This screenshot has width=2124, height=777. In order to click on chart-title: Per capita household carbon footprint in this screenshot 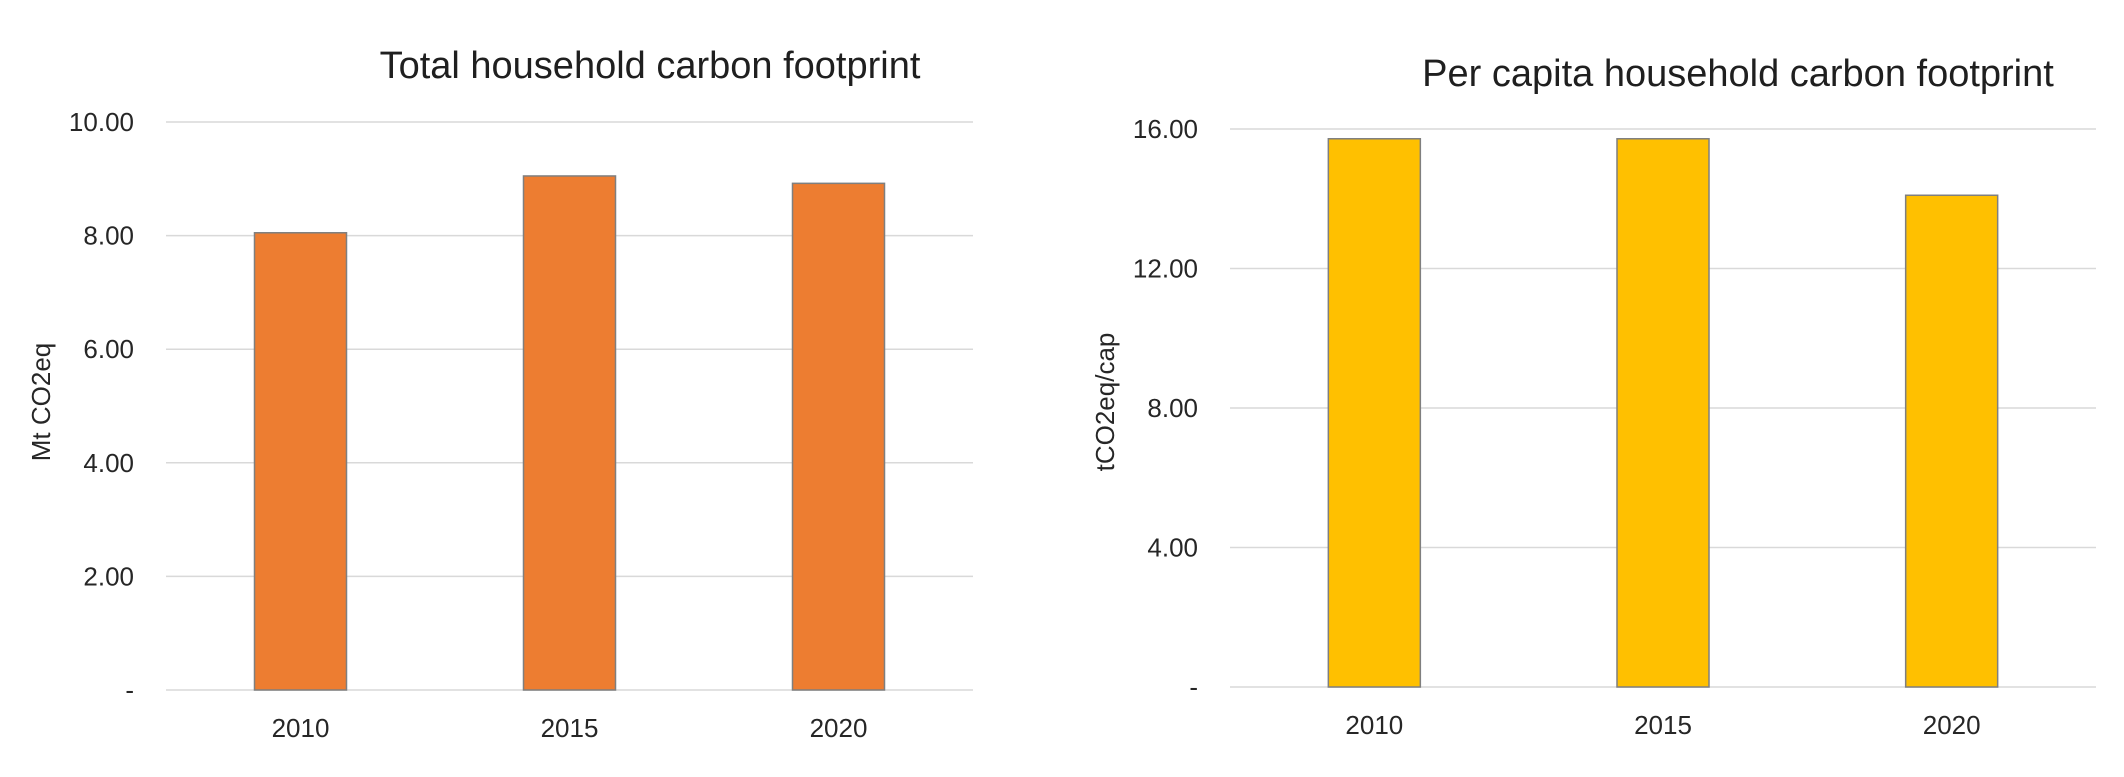, I will do `click(1738, 74)`.